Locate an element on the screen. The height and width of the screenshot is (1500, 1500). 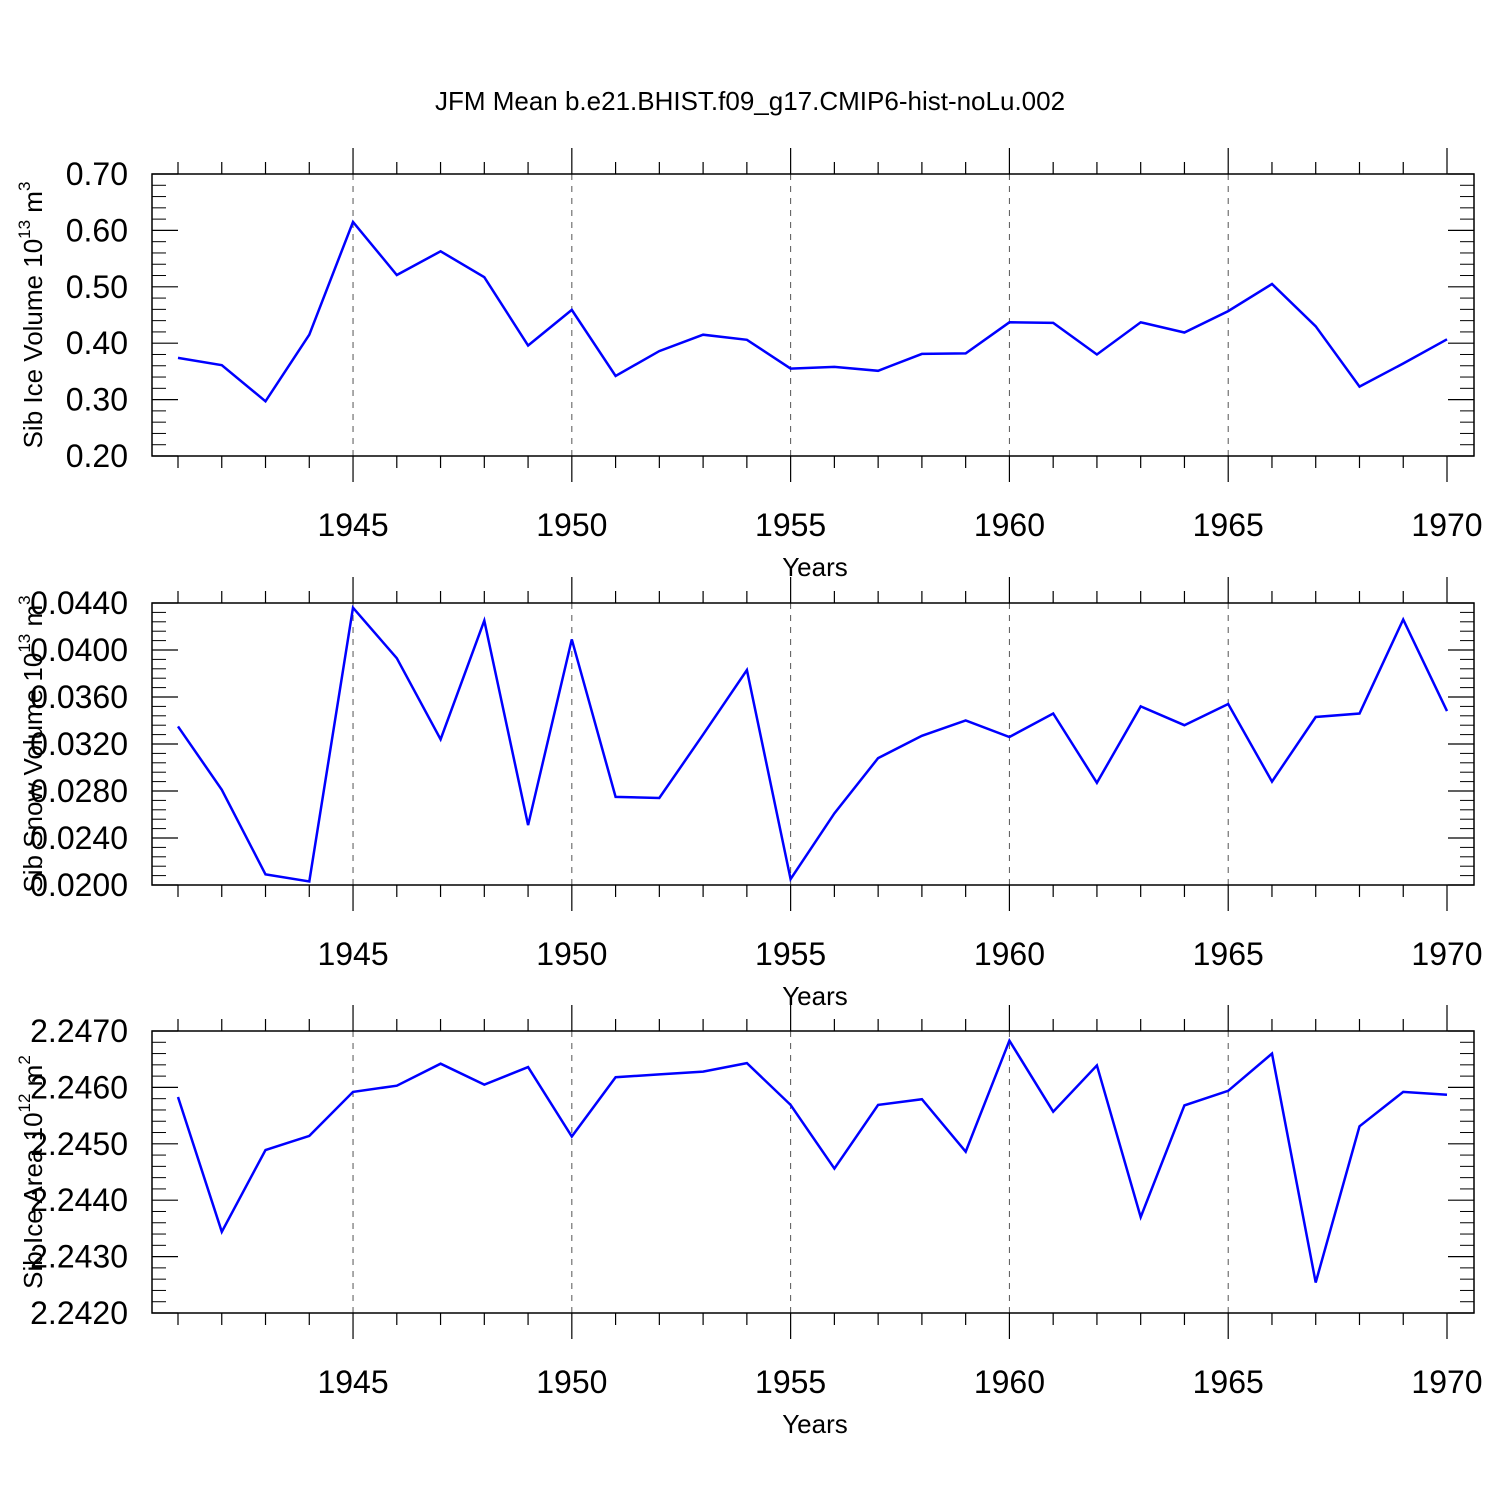
y-tick-label: 0.0400 is located at coordinates (79, 650).